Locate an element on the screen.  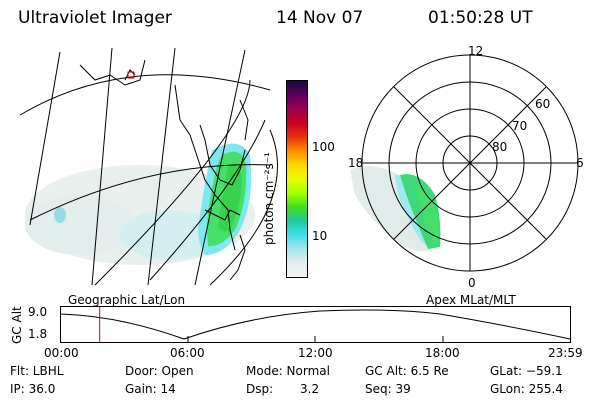
info-door: Door: Open is located at coordinates (159, 371).